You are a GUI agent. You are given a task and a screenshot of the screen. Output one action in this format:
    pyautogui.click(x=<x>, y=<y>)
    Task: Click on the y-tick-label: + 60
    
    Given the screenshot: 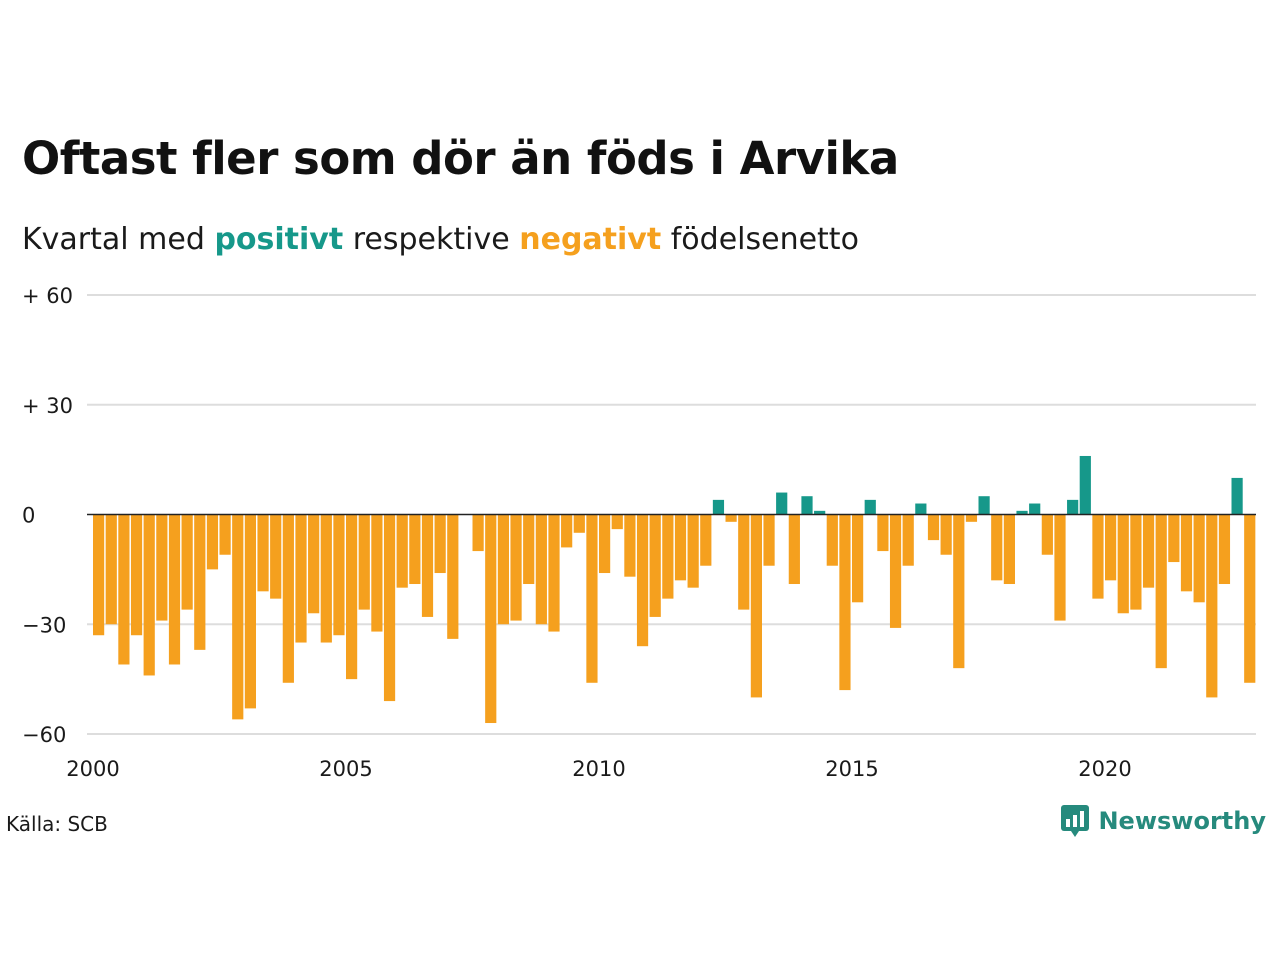 What is the action you would take?
    pyautogui.click(x=47, y=296)
    